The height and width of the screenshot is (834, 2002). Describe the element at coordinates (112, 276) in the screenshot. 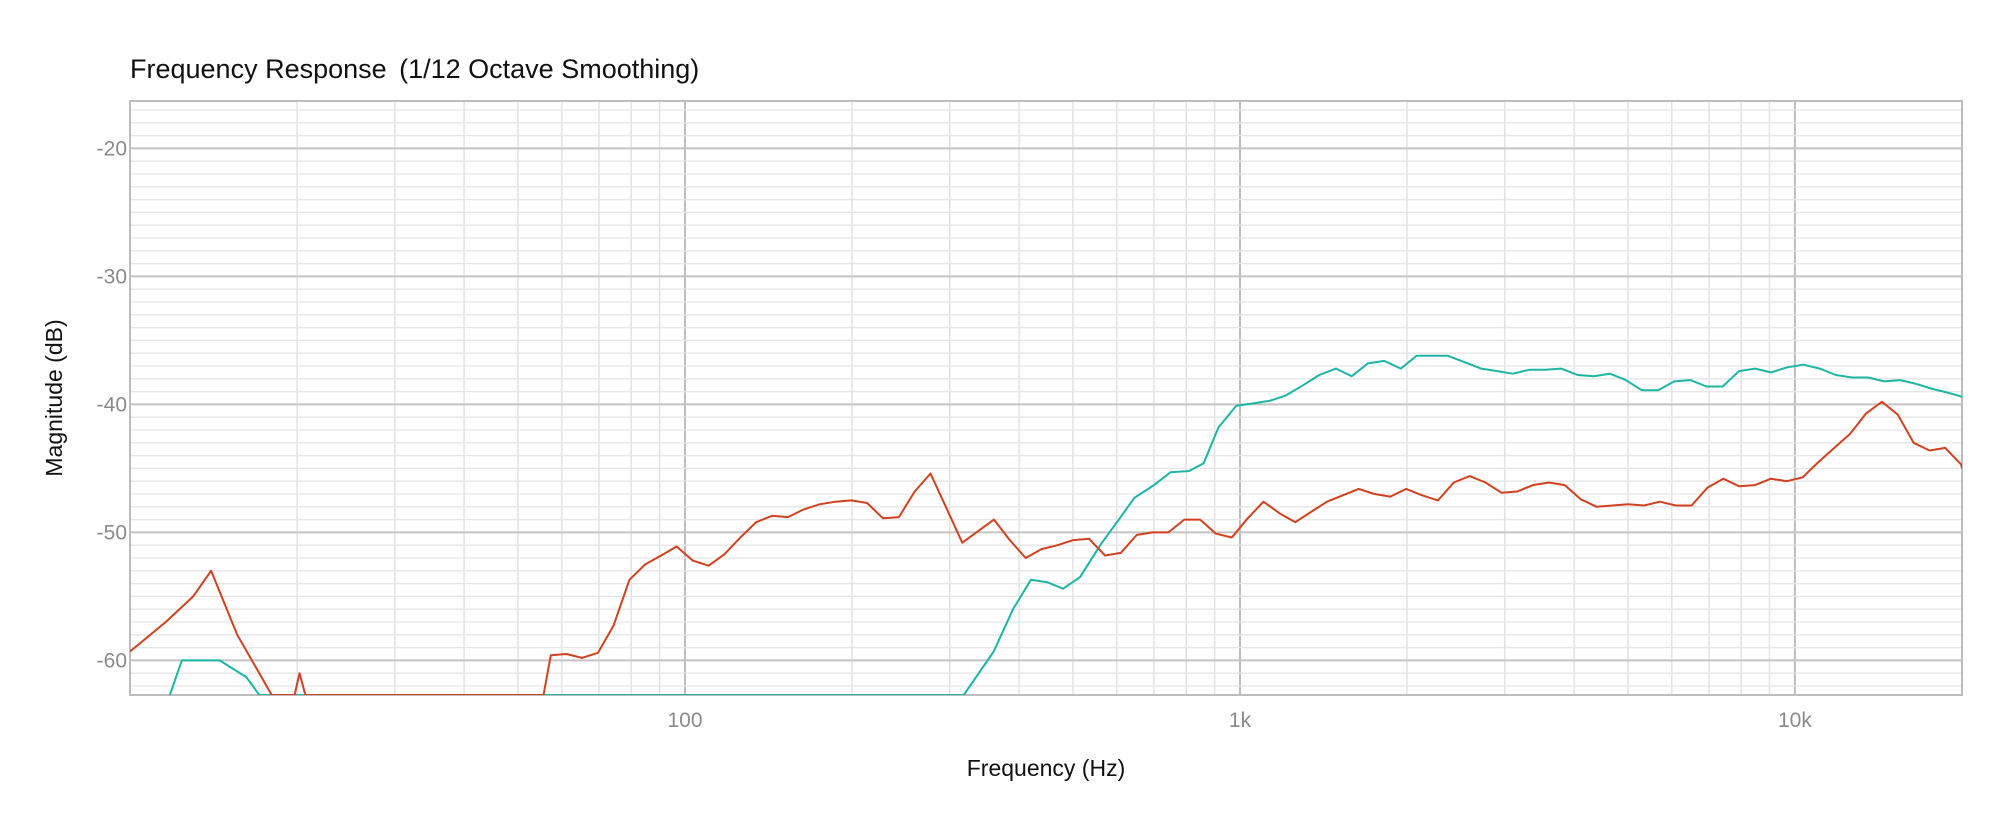

I see `y-tick-label: -30` at that location.